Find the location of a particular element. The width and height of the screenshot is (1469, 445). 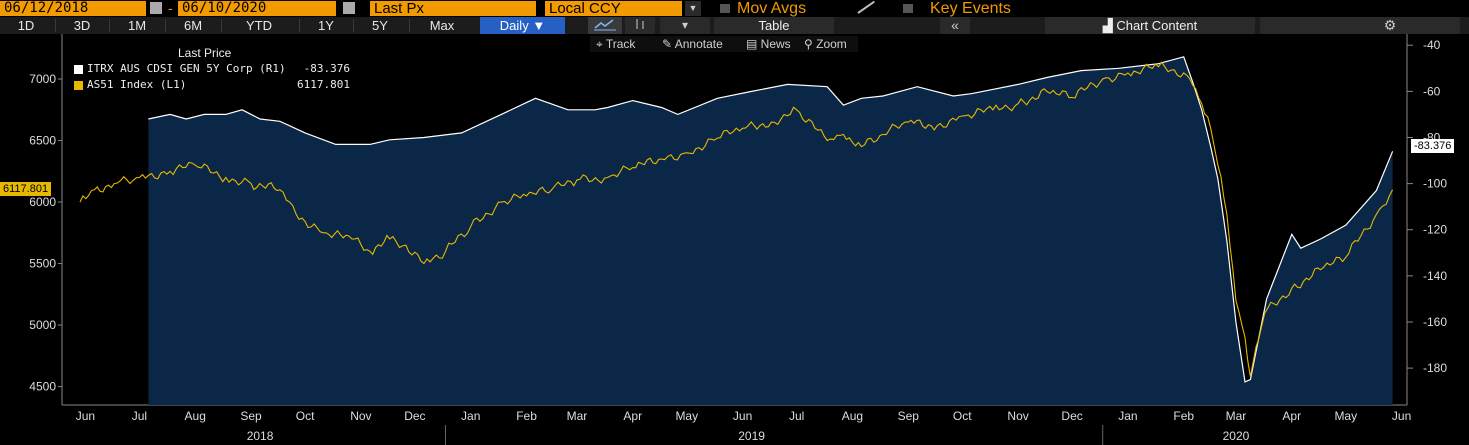

x-year-label: 2019 is located at coordinates (751, 436).